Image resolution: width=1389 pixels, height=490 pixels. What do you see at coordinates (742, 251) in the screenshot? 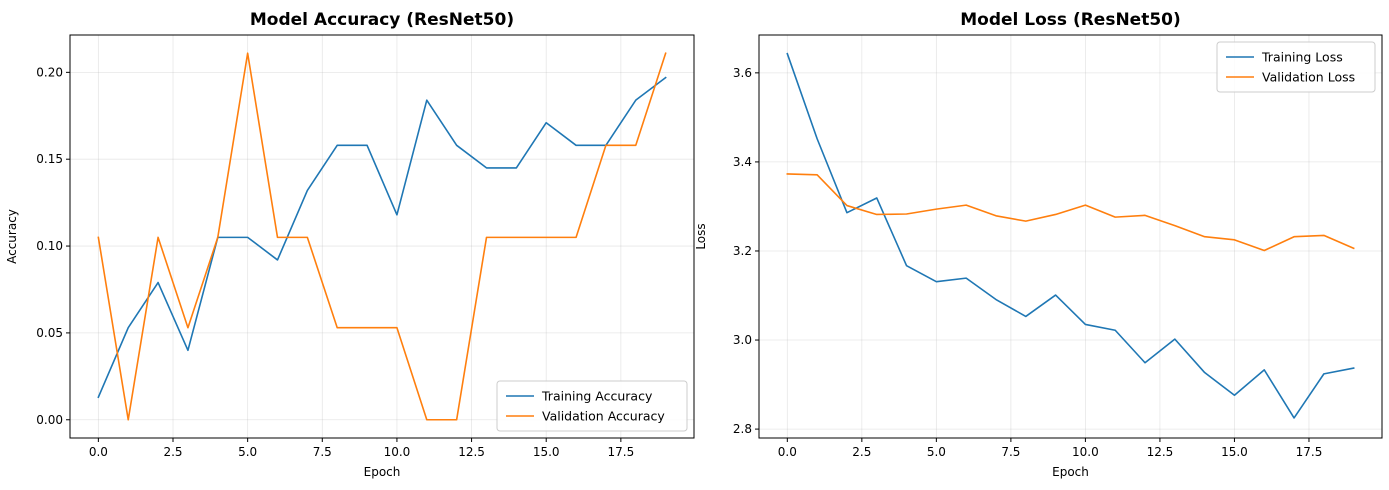
I see `loss-ytick-label-2: 3.2` at bounding box center [742, 251].